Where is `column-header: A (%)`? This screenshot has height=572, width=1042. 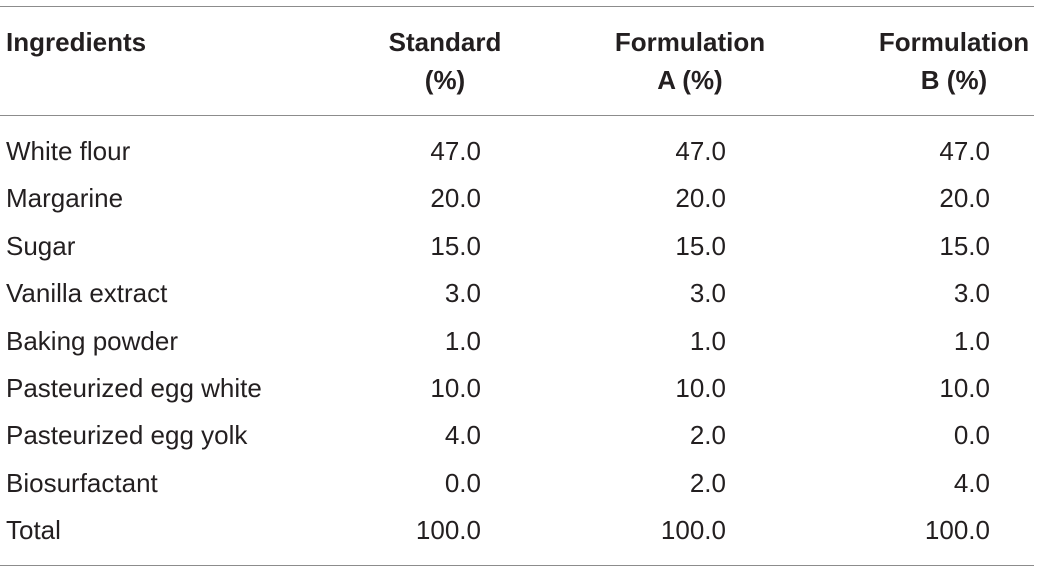 column-header: A (%) is located at coordinates (690, 80).